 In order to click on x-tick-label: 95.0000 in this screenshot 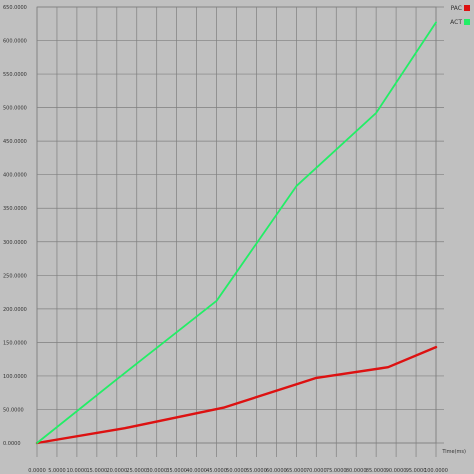, I will do `click(416, 471)`.